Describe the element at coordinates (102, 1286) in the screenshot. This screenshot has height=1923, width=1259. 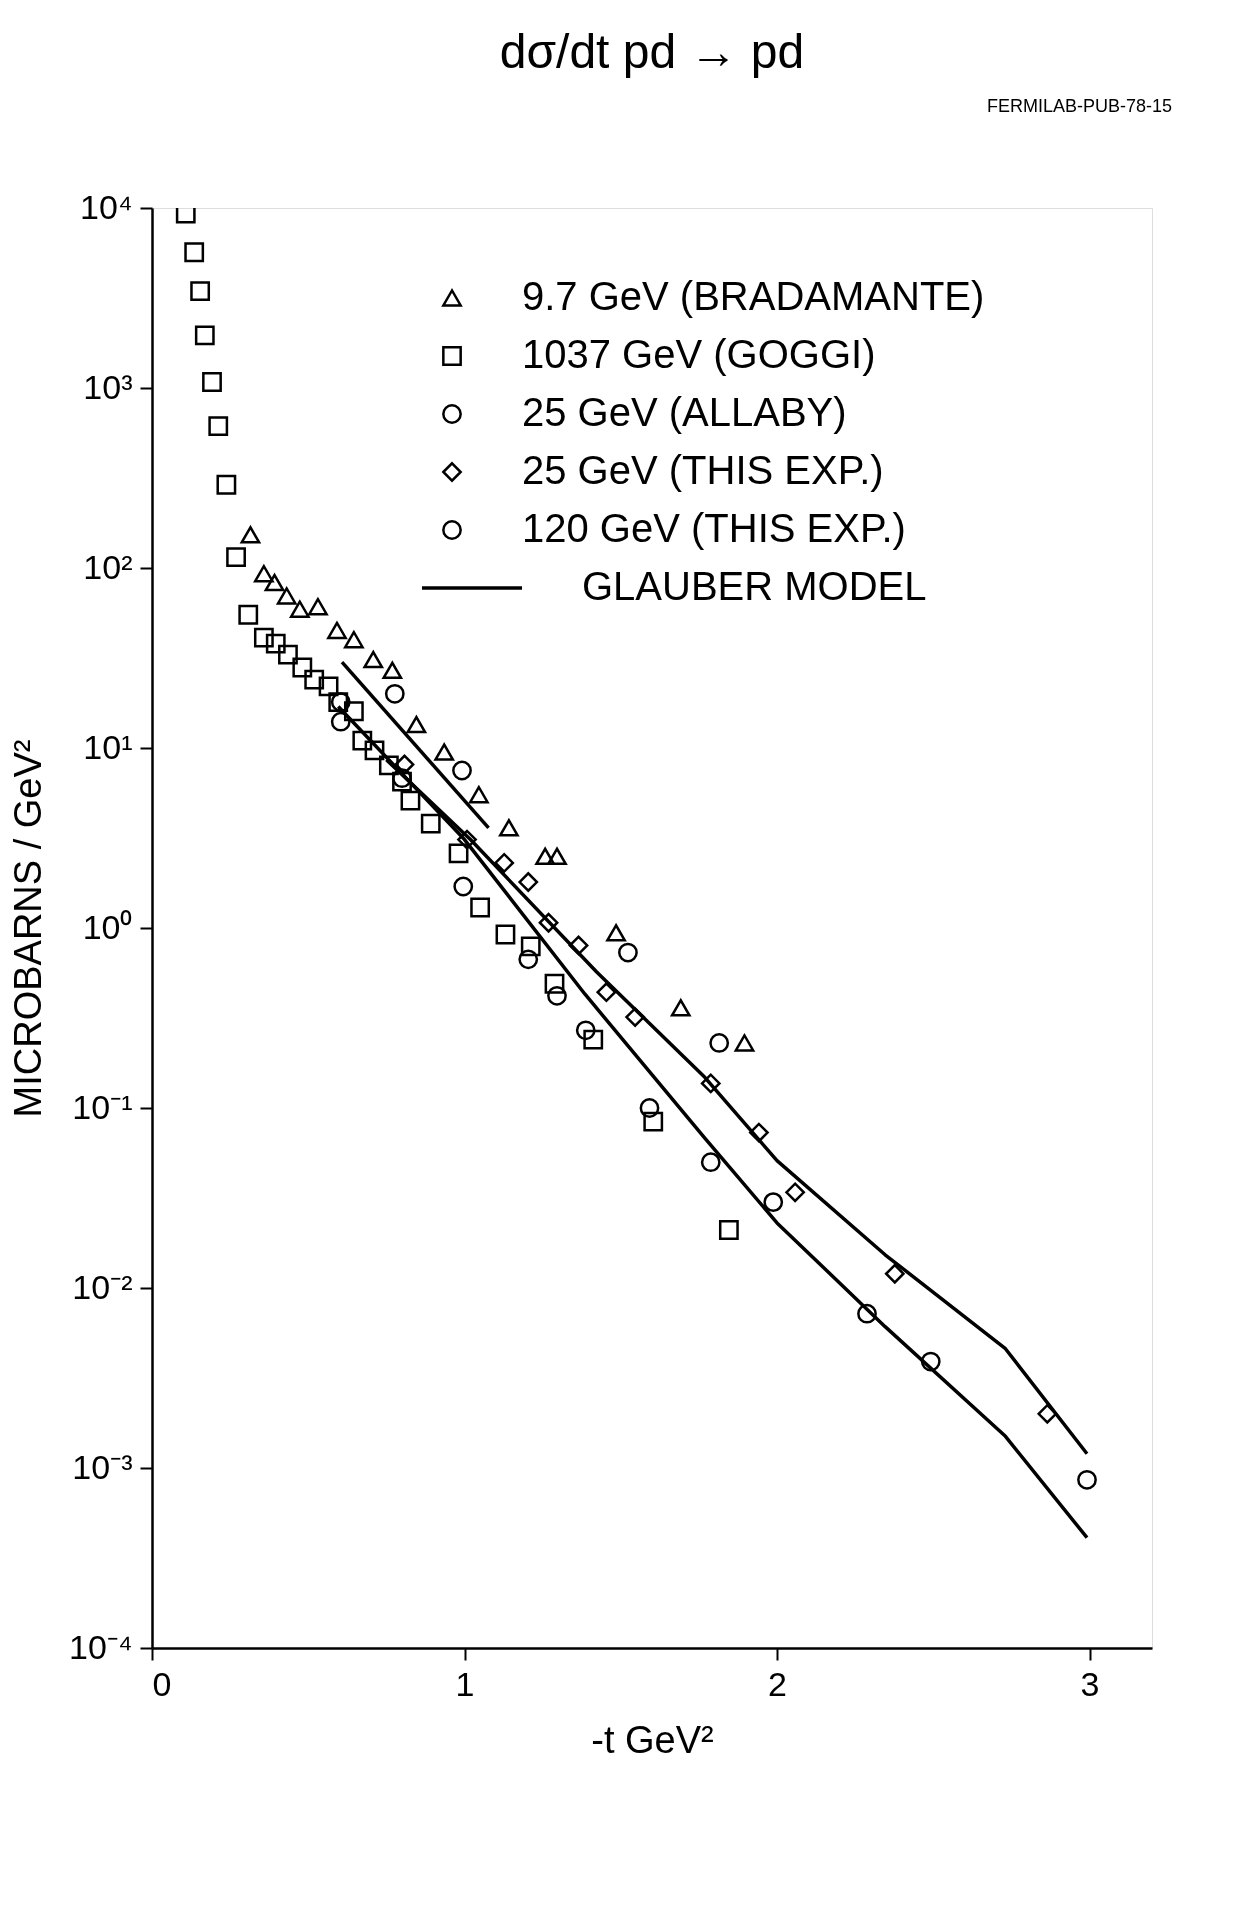
I see `y-tick-label: 10⁻²` at that location.